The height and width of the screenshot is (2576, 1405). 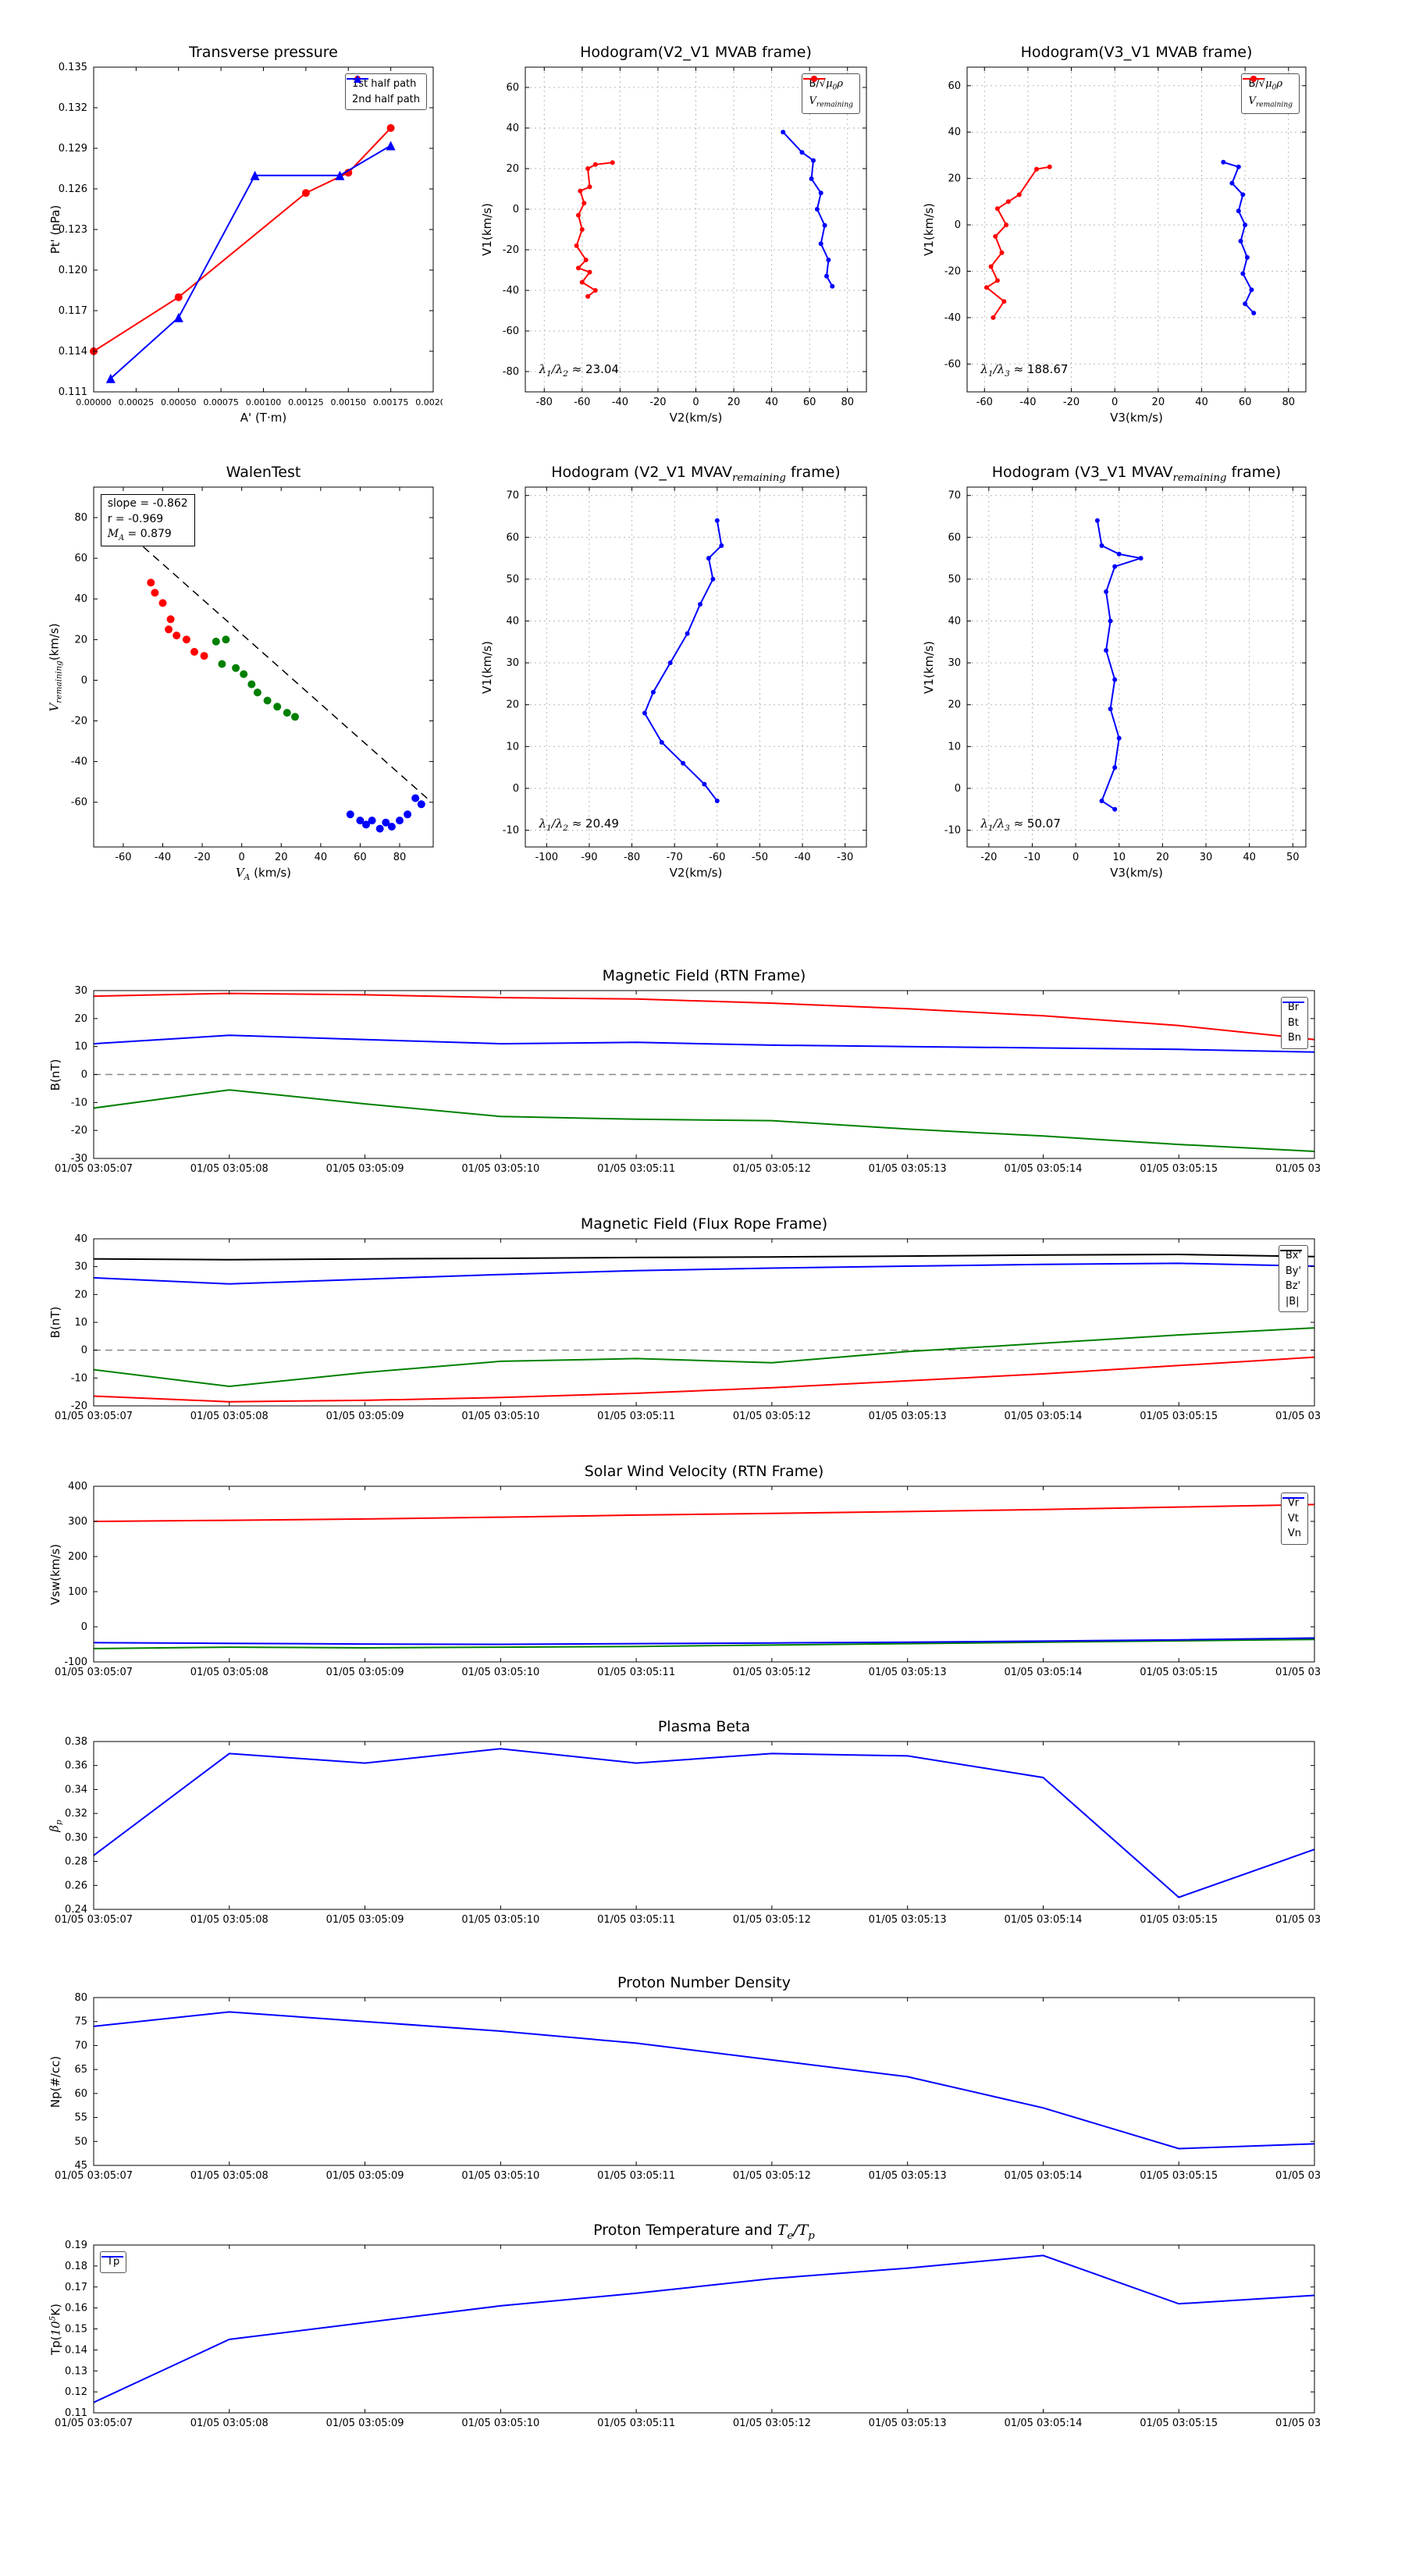 What do you see at coordinates (1293, 1498) in the screenshot?
I see `legend-line-sample` at bounding box center [1293, 1498].